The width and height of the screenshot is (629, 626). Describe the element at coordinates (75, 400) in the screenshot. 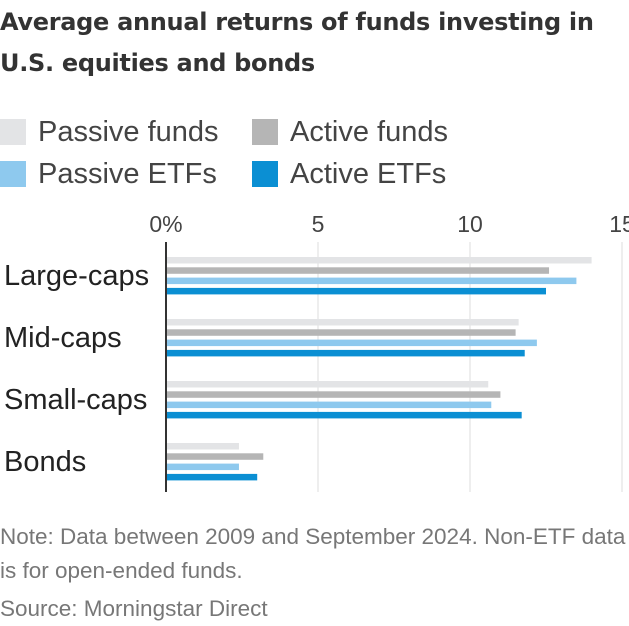

I see `category-label: Small-caps` at that location.